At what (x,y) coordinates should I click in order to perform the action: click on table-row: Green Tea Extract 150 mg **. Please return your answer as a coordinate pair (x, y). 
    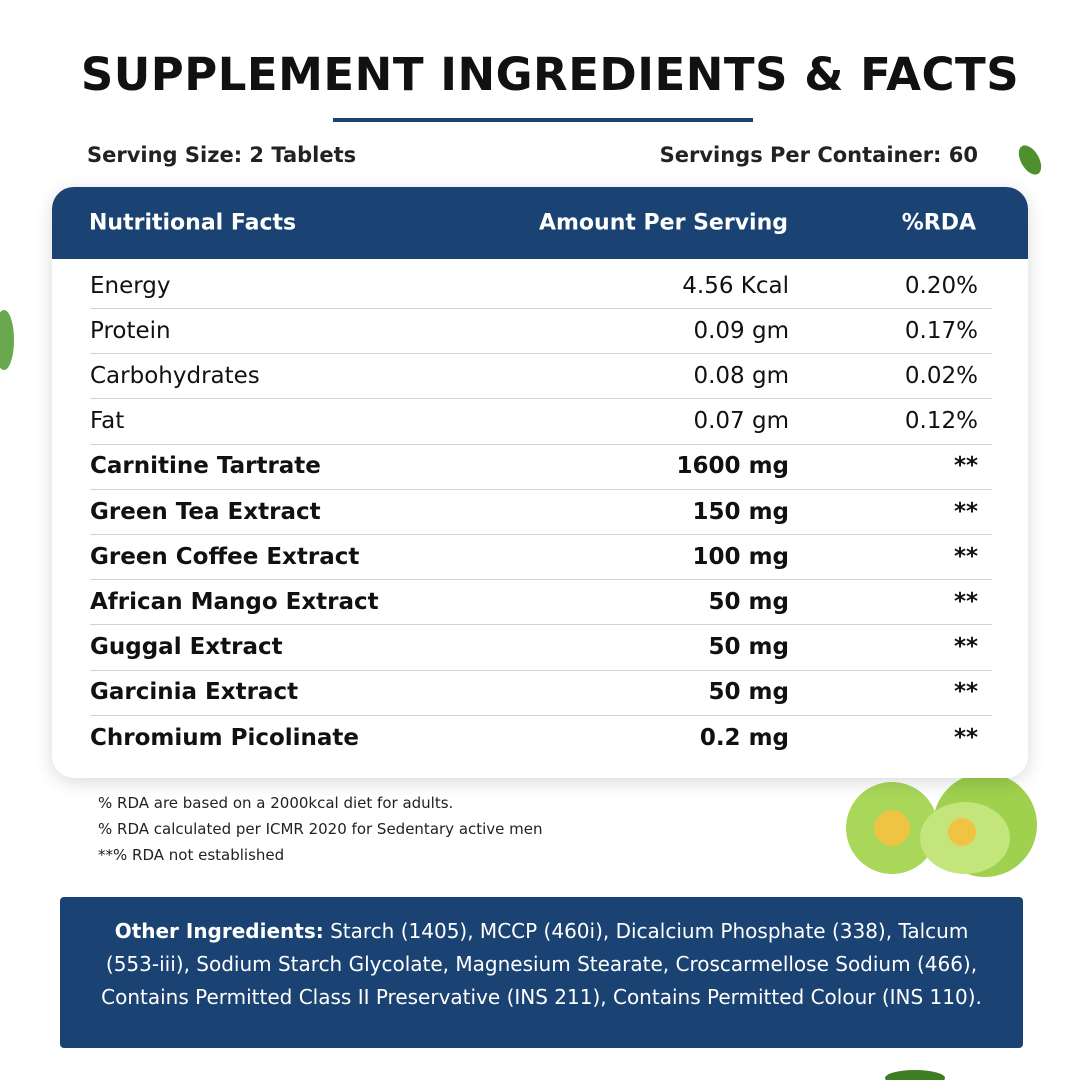
    Looking at the image, I should click on (541, 512).